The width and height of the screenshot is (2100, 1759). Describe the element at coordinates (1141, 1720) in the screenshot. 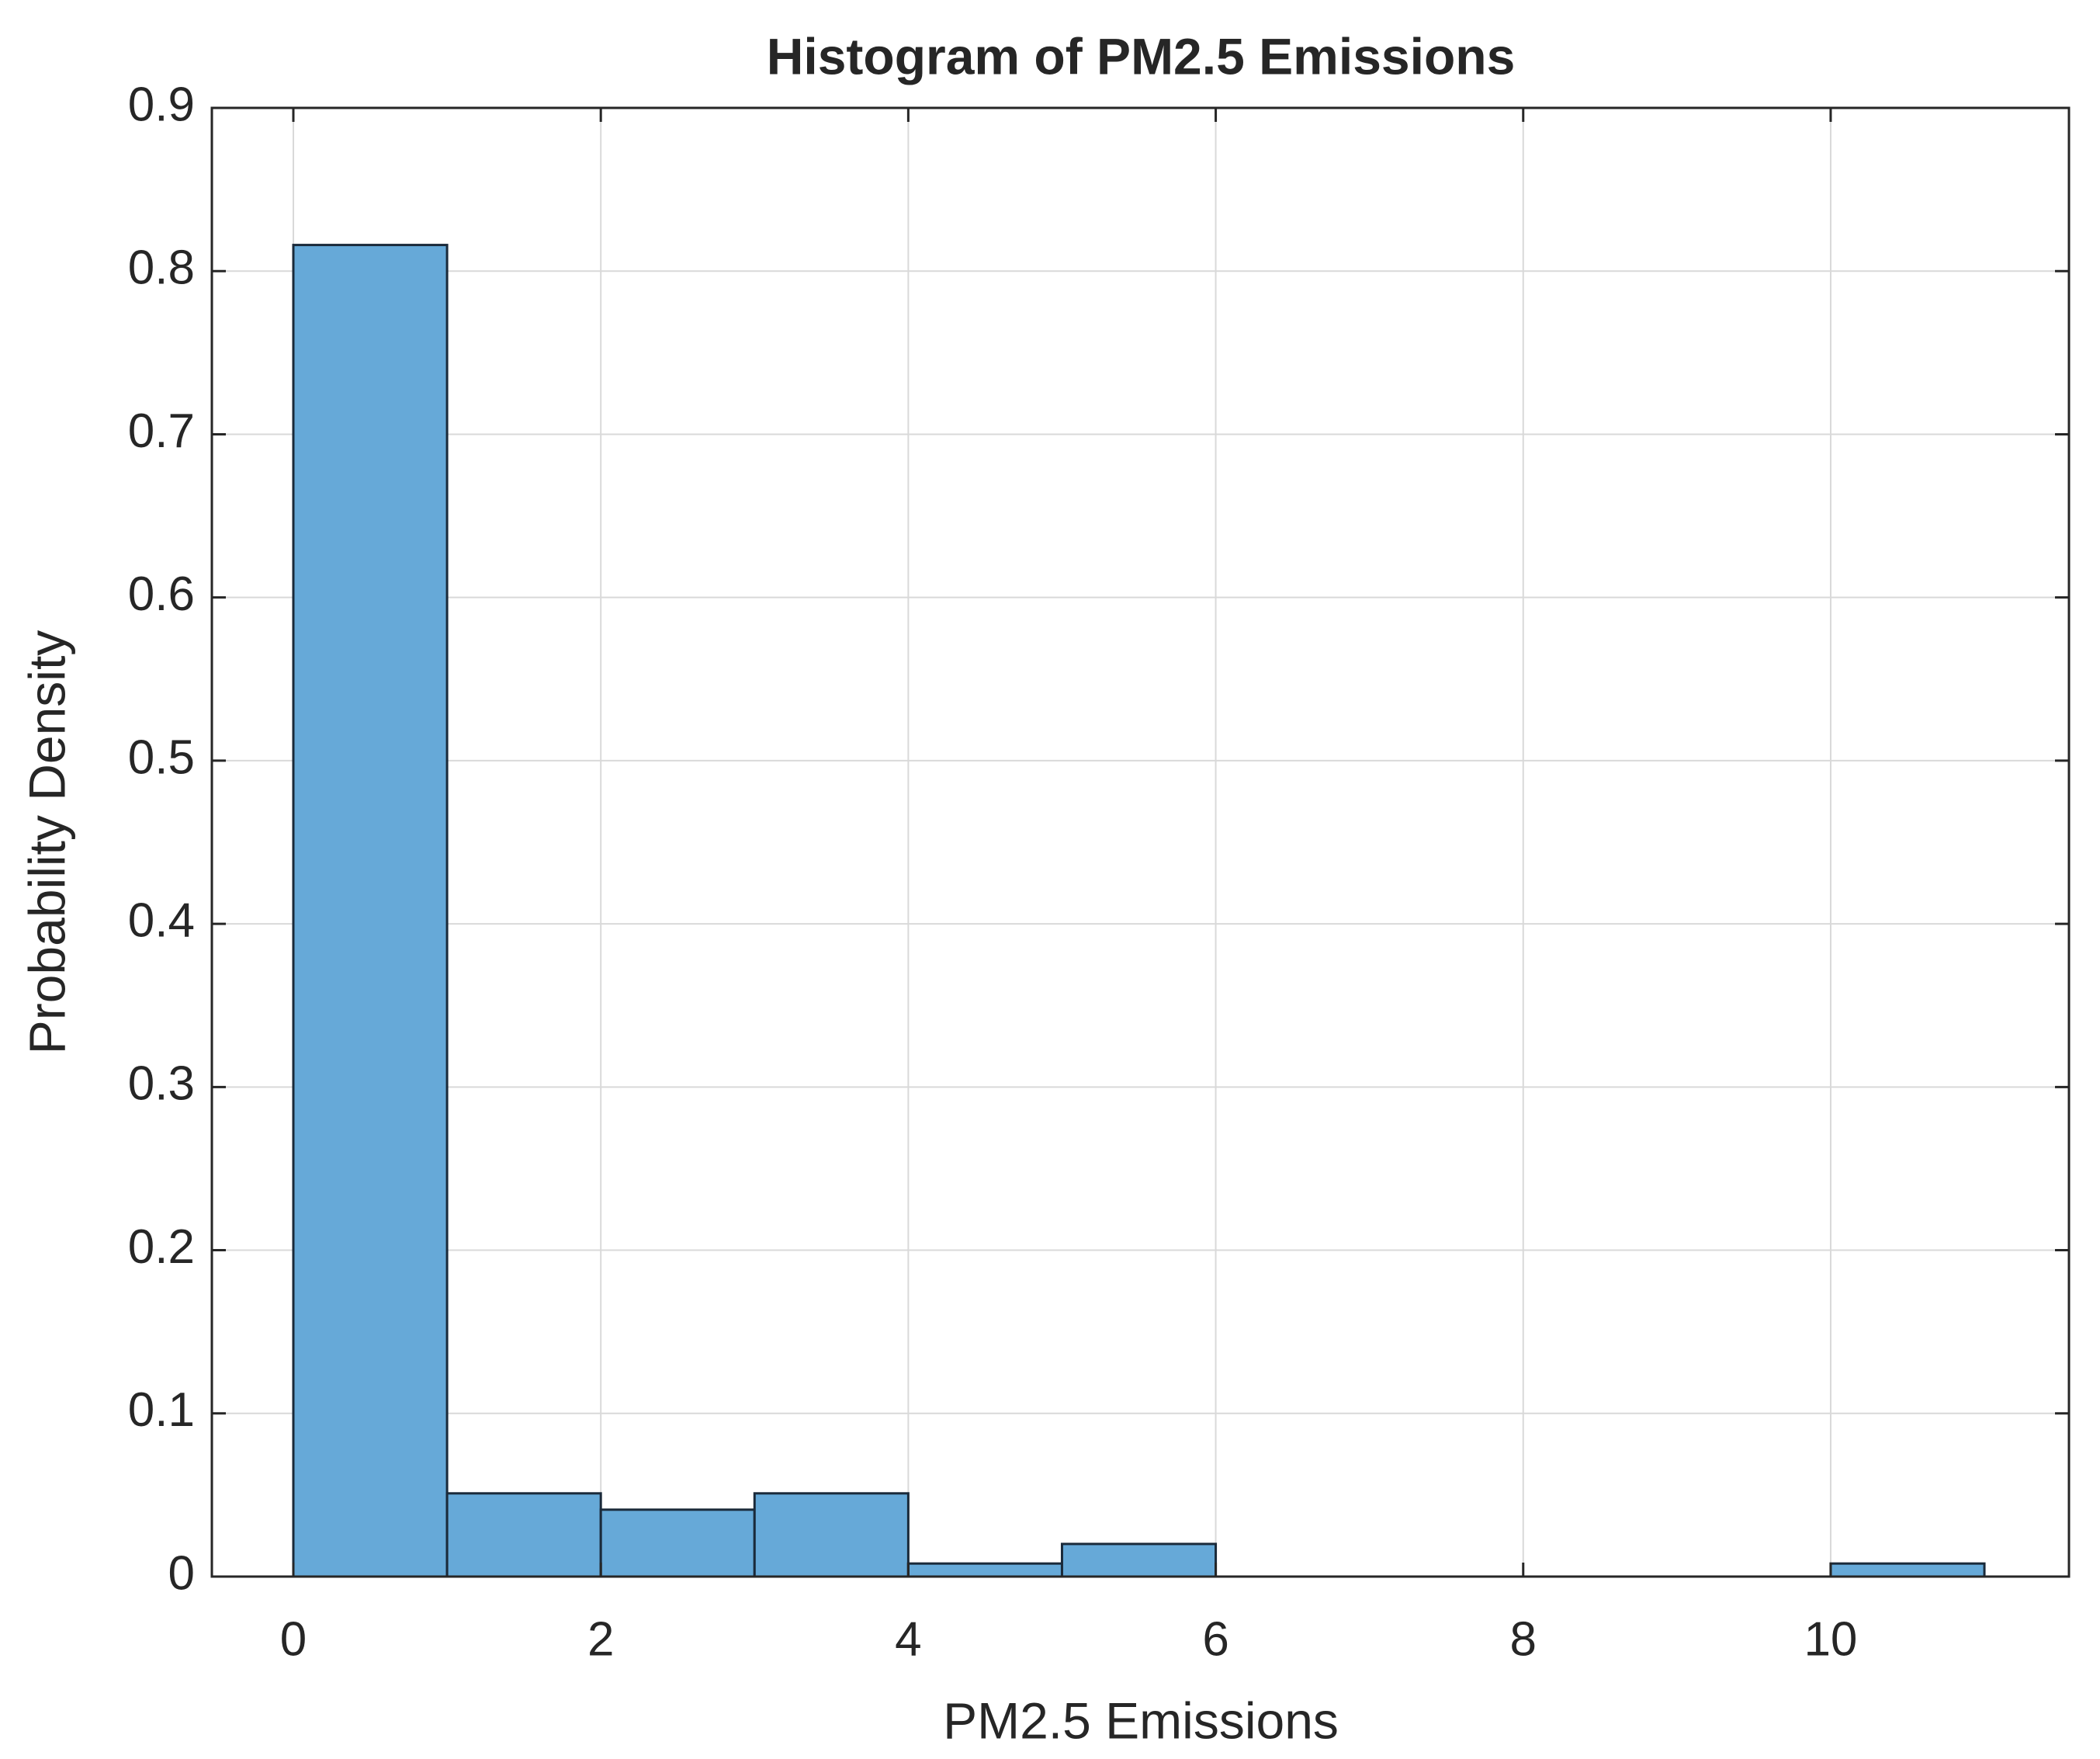

I see `x-axis-label: PM2.5 Emissions` at that location.